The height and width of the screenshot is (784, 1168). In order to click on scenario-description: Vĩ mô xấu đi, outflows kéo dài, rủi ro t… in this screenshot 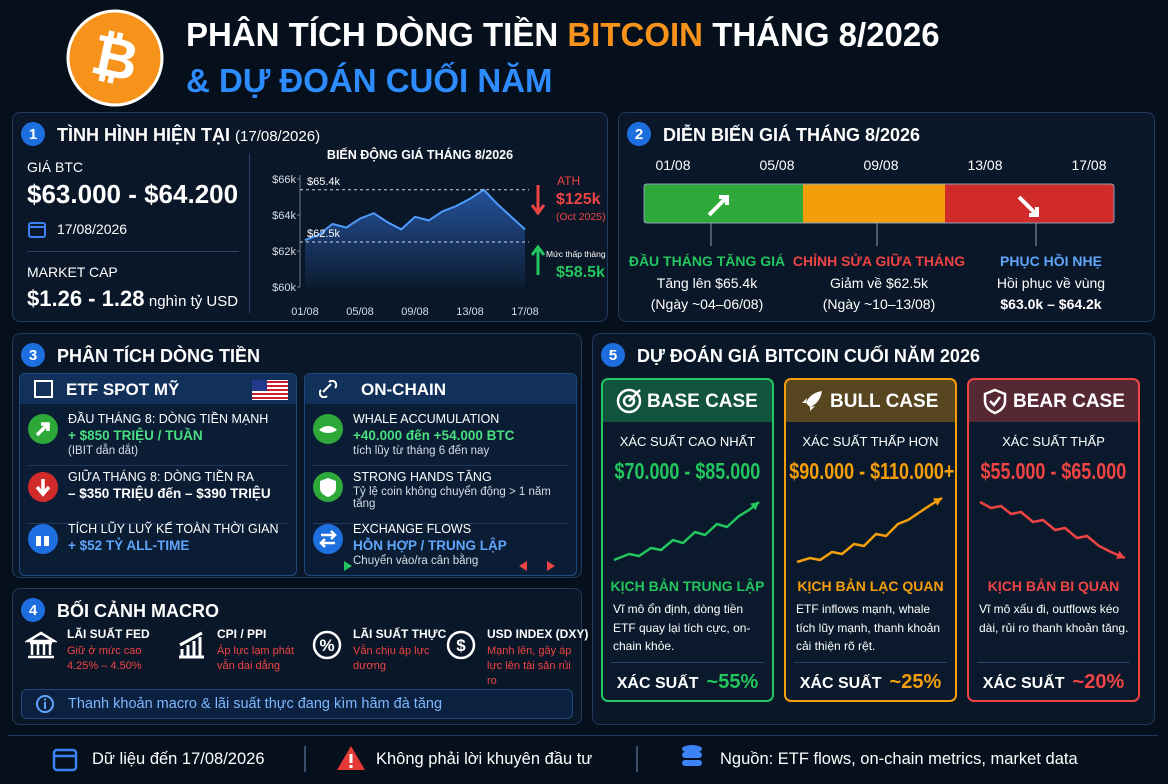, I will do `click(1054, 618)`.